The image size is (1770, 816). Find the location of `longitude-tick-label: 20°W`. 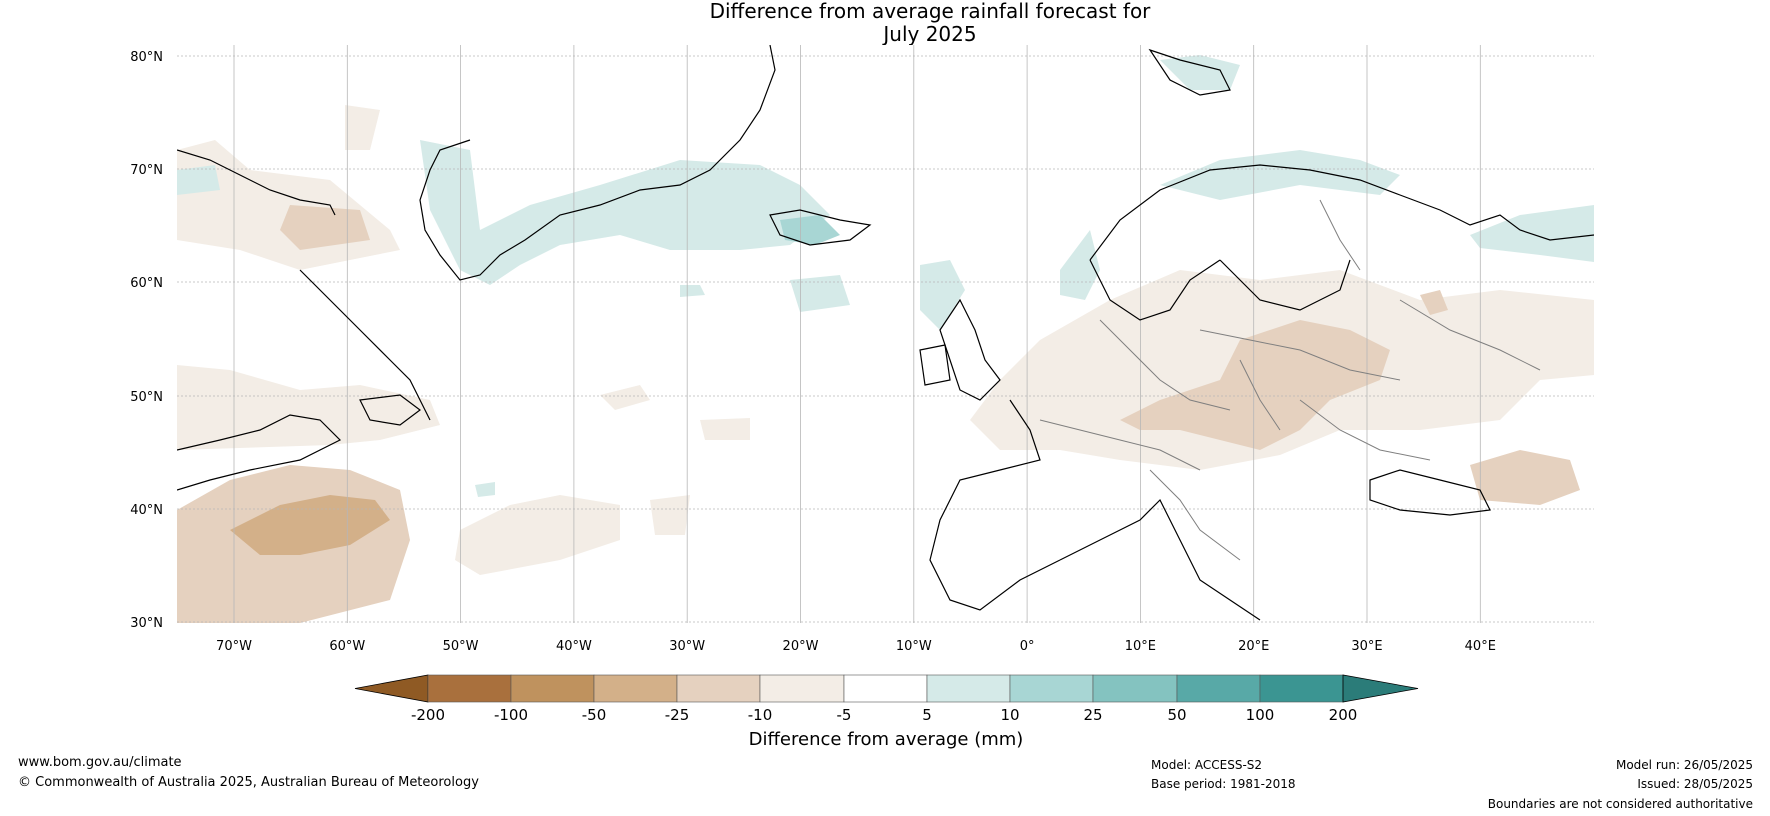

longitude-tick-label: 20°W is located at coordinates (801, 646).